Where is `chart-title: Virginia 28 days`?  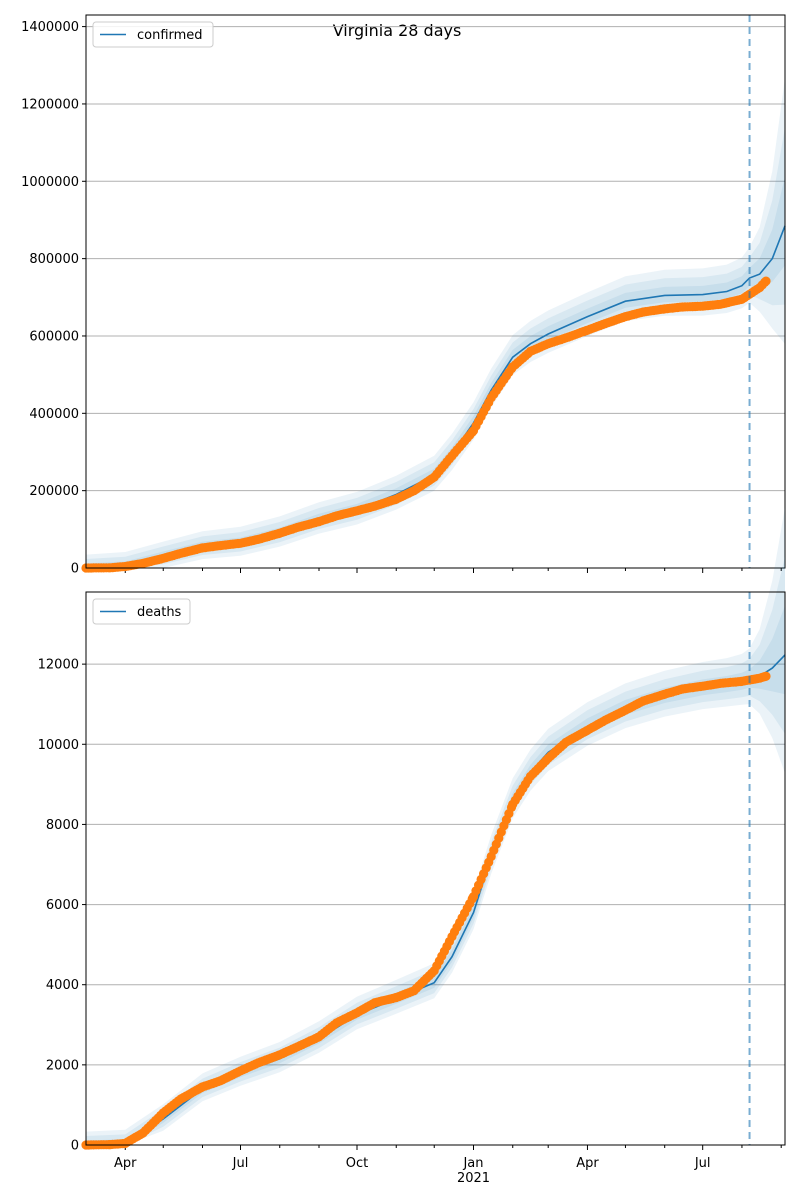 chart-title: Virginia 28 days is located at coordinates (397, 30).